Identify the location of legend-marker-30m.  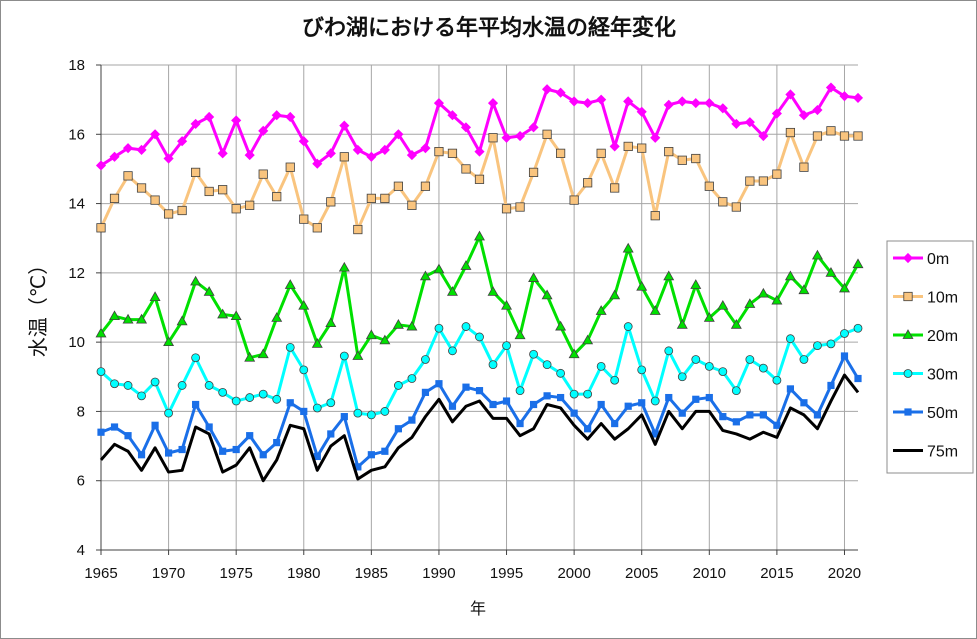
(908, 373).